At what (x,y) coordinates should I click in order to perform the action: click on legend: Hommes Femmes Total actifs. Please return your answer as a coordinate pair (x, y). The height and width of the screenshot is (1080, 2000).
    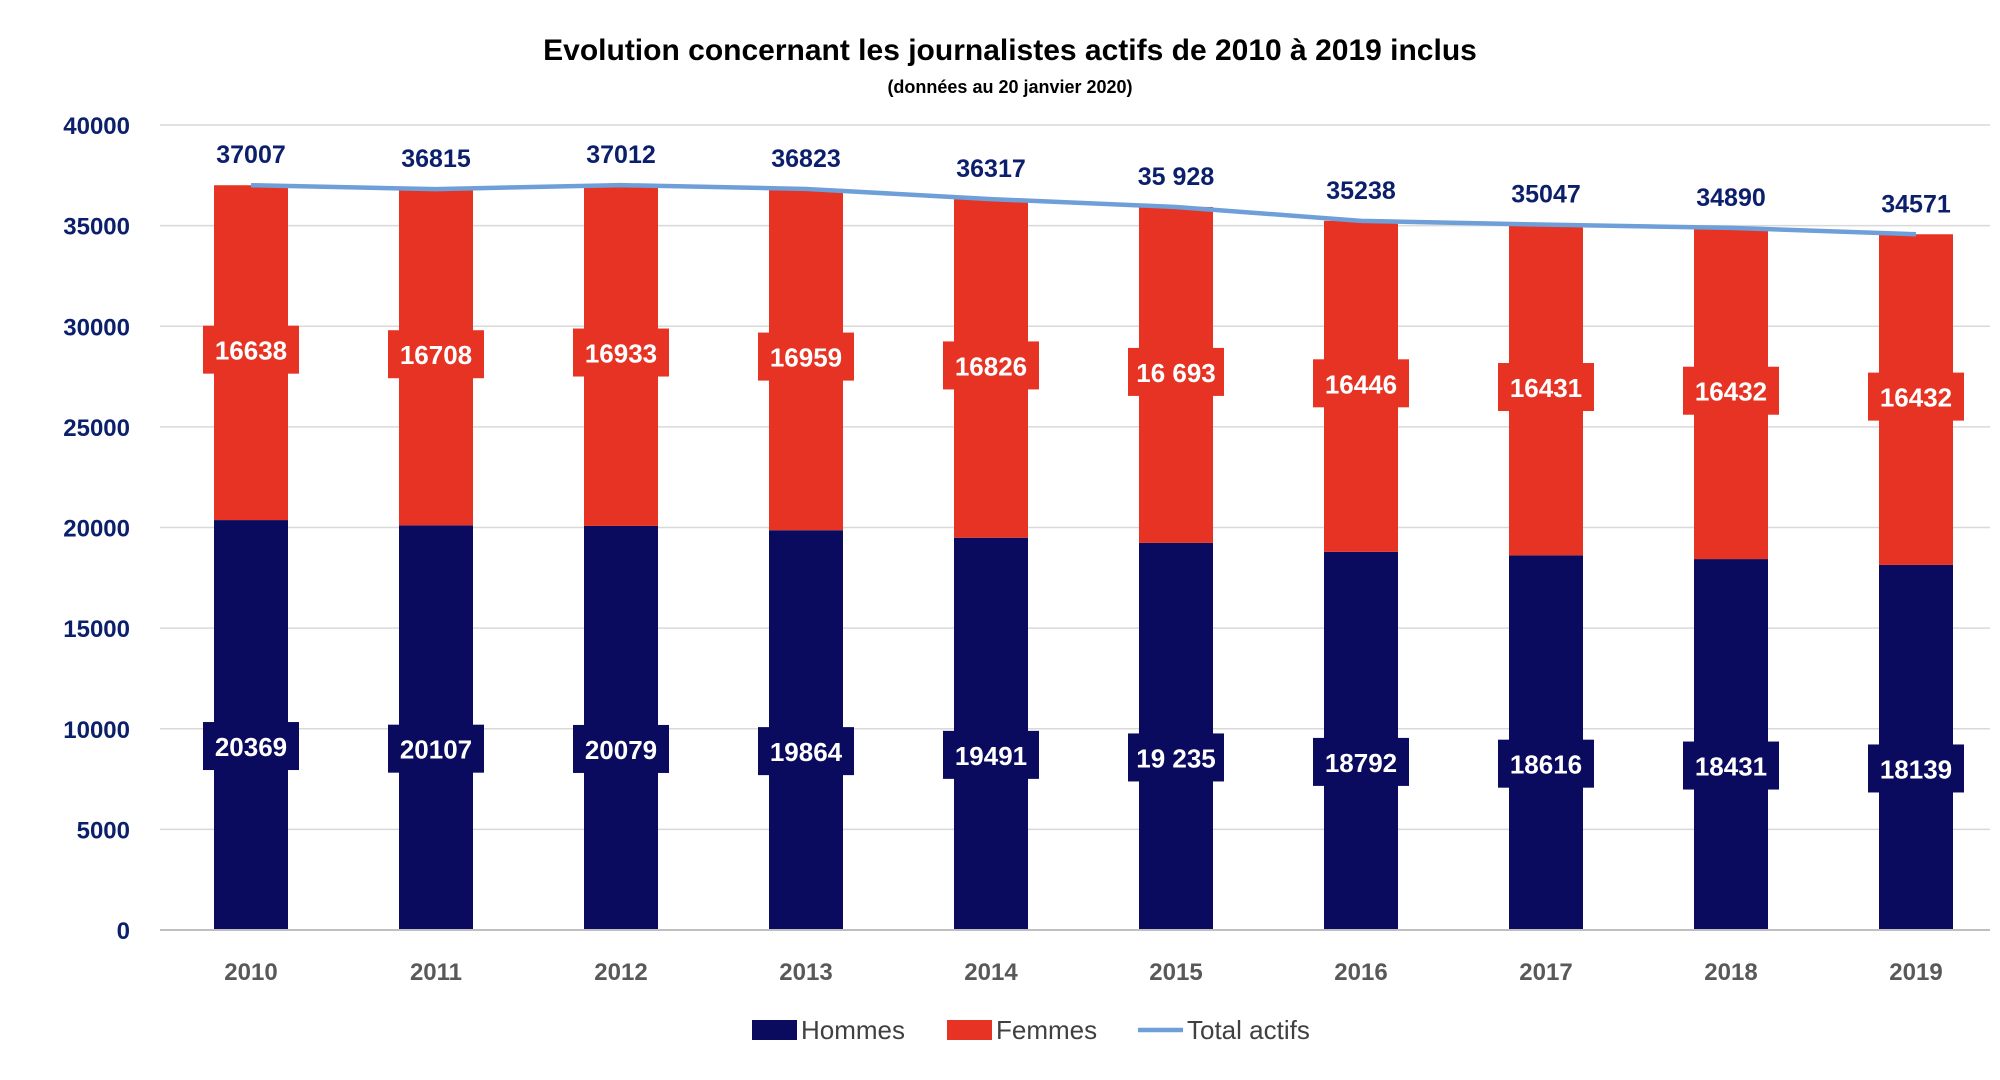
    Looking at the image, I should click on (1031, 1030).